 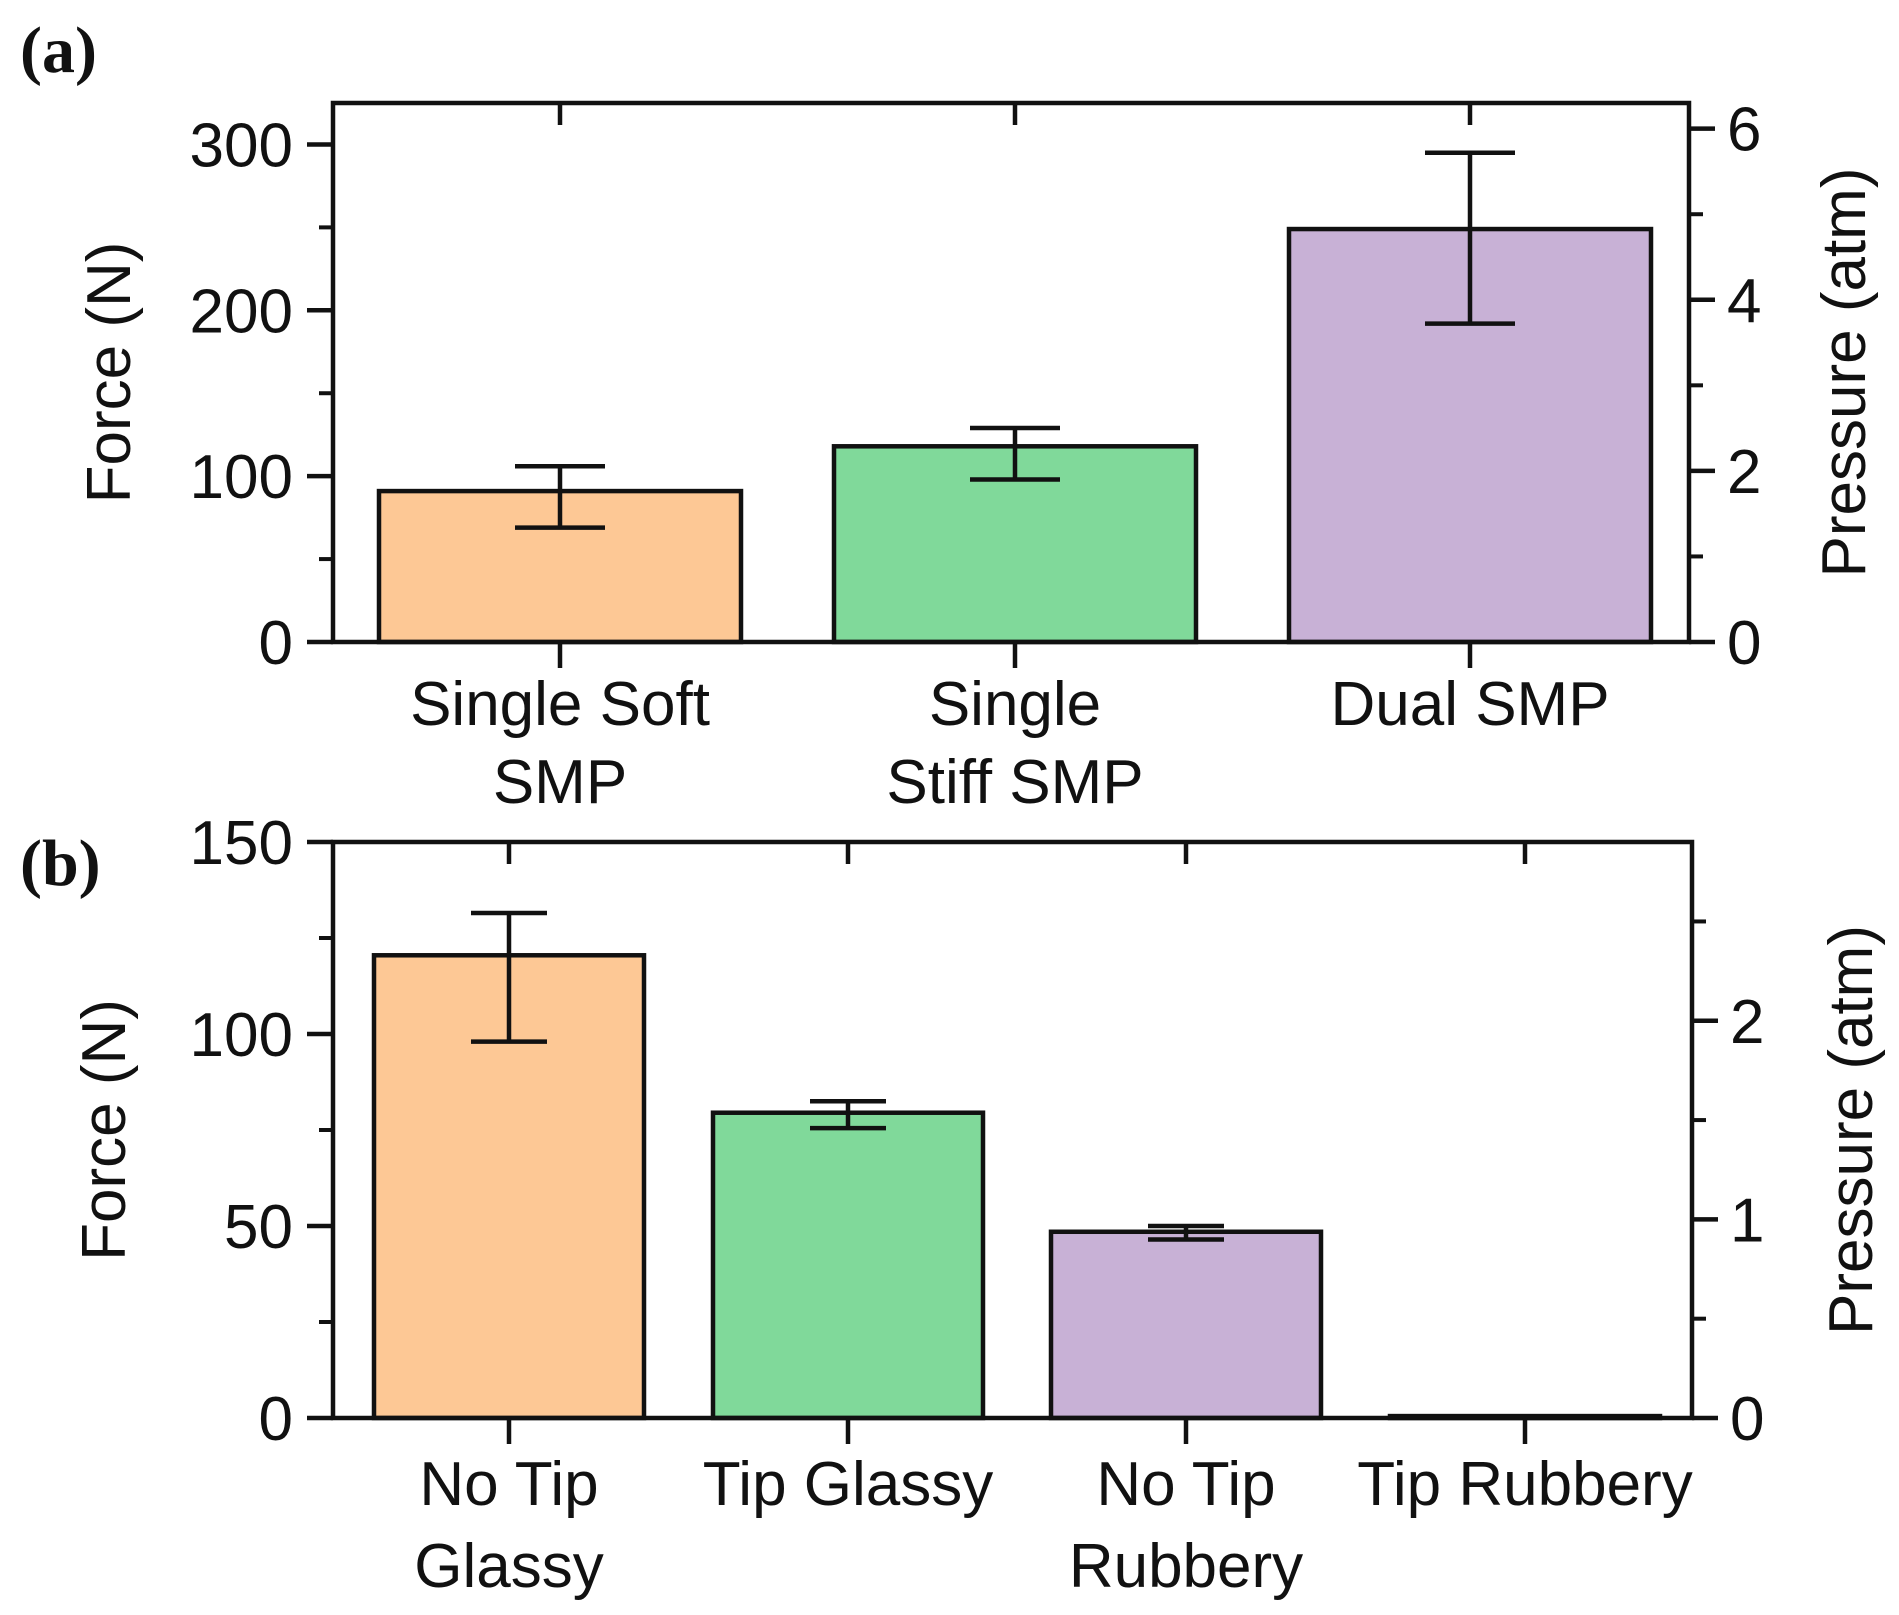 What do you see at coordinates (1185, 1484) in the screenshot?
I see `panel-b-category-label-2-line-0: No Tip` at bounding box center [1185, 1484].